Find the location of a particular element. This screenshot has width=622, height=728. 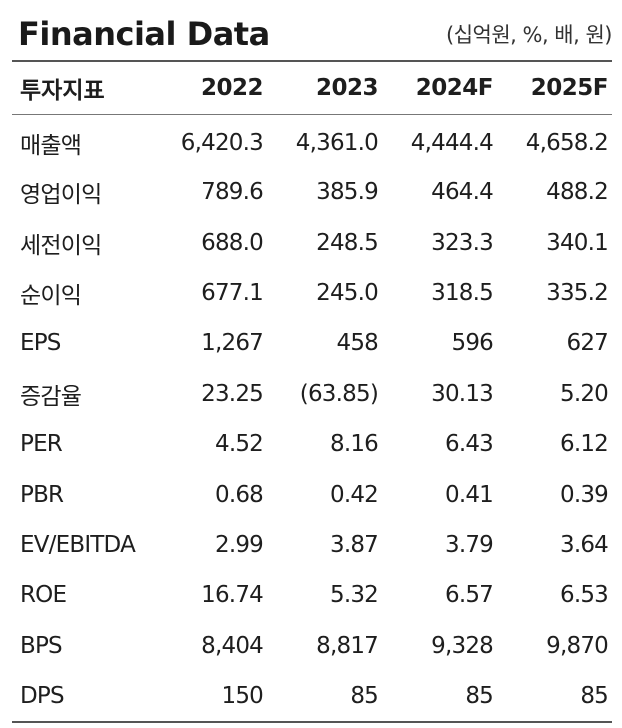

table-row: 순이익 677.1 245.0 318.5 335.2 is located at coordinates (312, 293).